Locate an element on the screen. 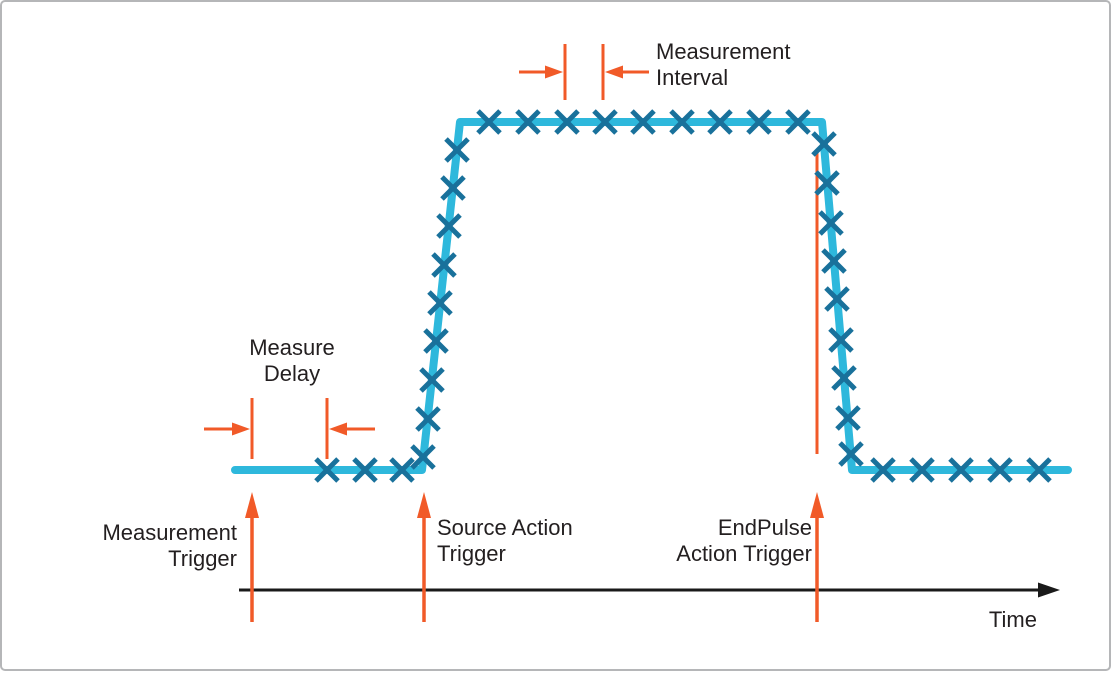  measurement-interval-line1: Measurement is located at coordinates (723, 51).